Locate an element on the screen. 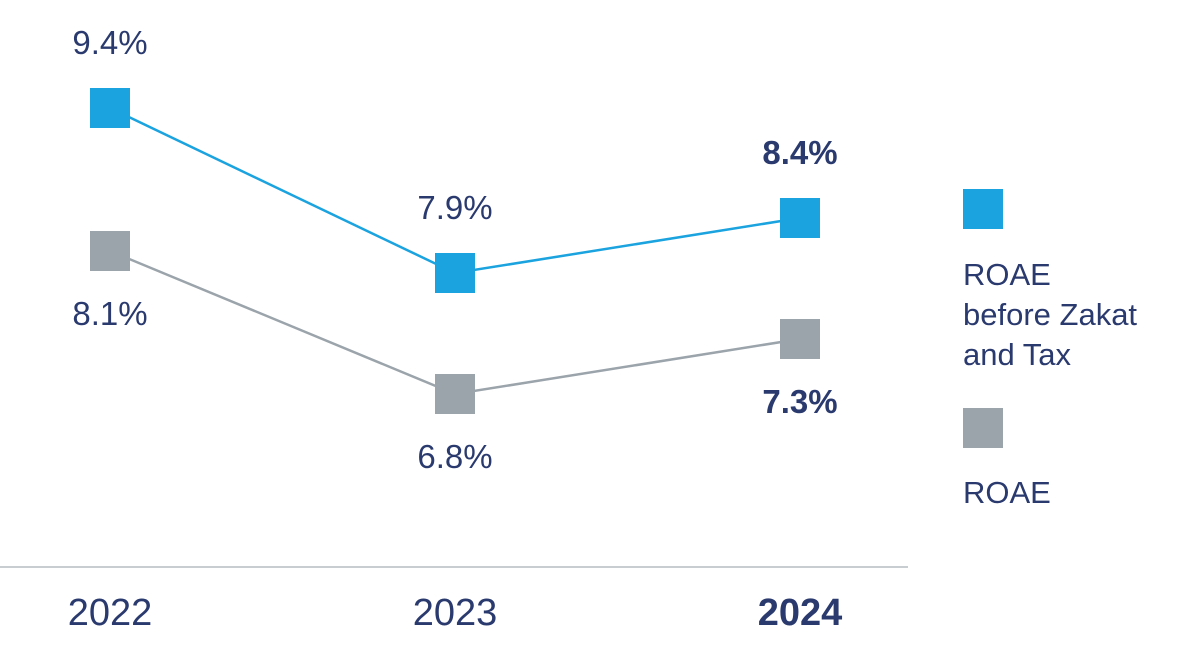 The height and width of the screenshot is (655, 1188). value-label-s2-2024: 7.3% is located at coordinates (799, 401).